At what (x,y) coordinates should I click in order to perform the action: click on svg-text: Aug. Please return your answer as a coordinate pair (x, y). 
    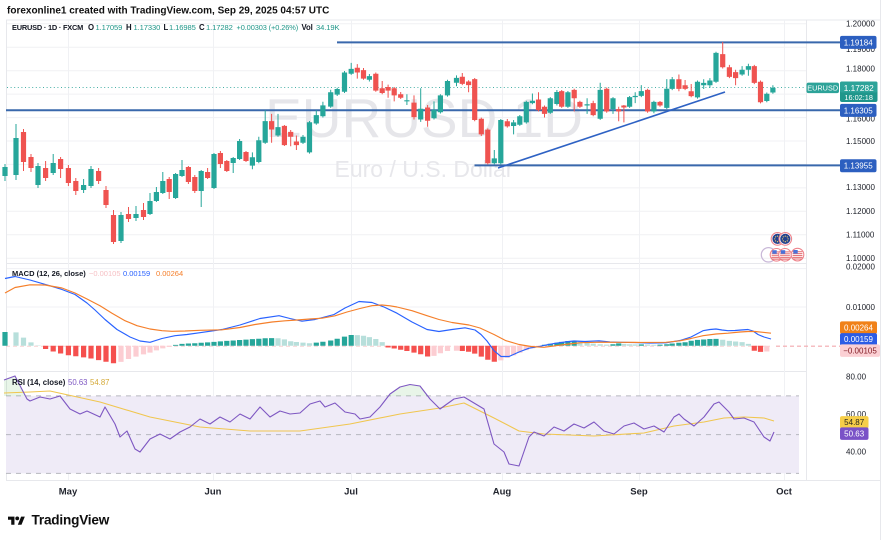
    Looking at the image, I should click on (502, 492).